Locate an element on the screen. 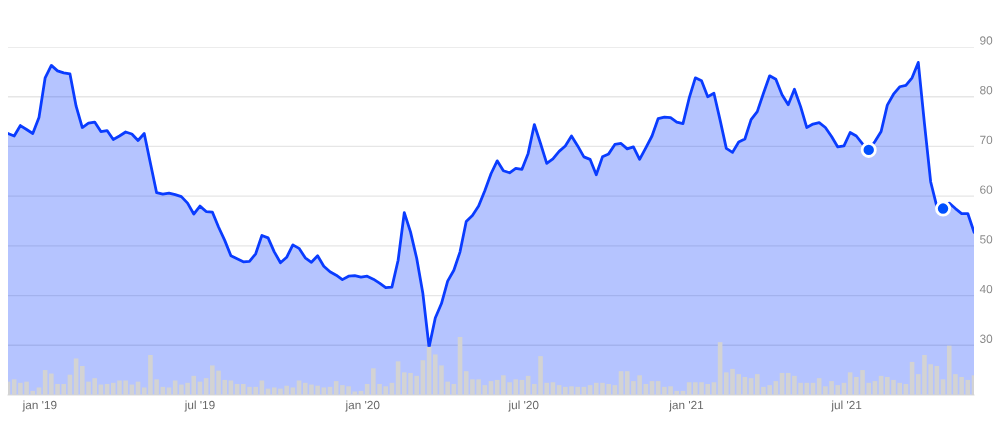 This screenshot has width=1008, height=423. x-tick-label: jul '19 is located at coordinates (199, 406).